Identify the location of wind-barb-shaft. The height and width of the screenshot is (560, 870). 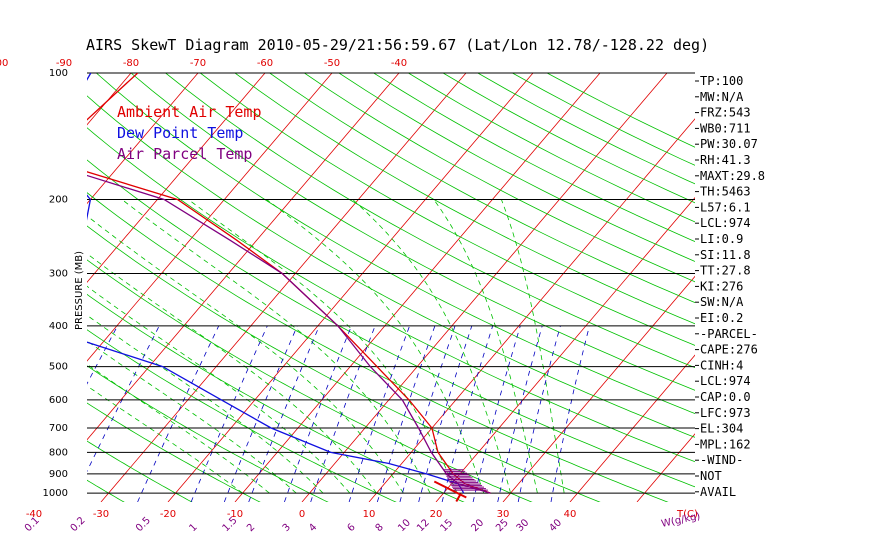
(450, 489).